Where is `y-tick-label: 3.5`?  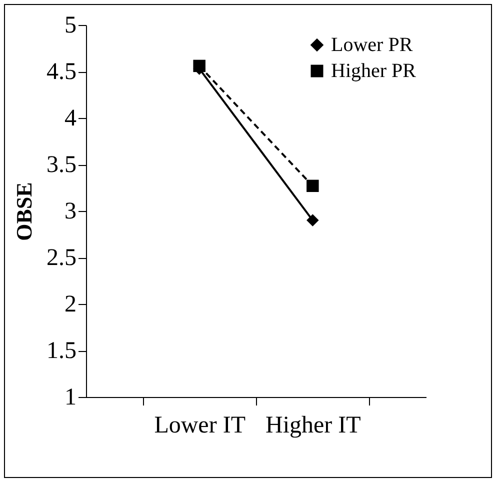 y-tick-label: 3.5 is located at coordinates (61, 165).